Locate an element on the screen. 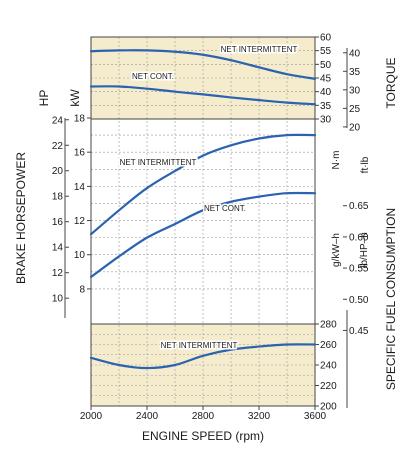  torque-title: TORQUE is located at coordinates (391, 82).